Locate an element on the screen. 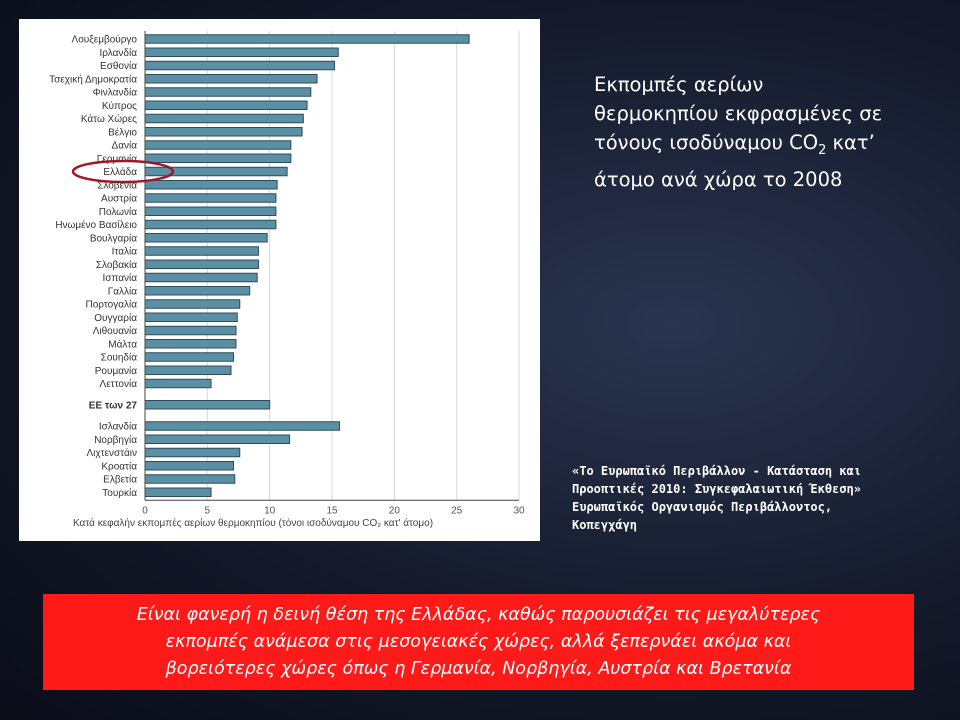  category-label: Γαλλία is located at coordinates (123, 291).